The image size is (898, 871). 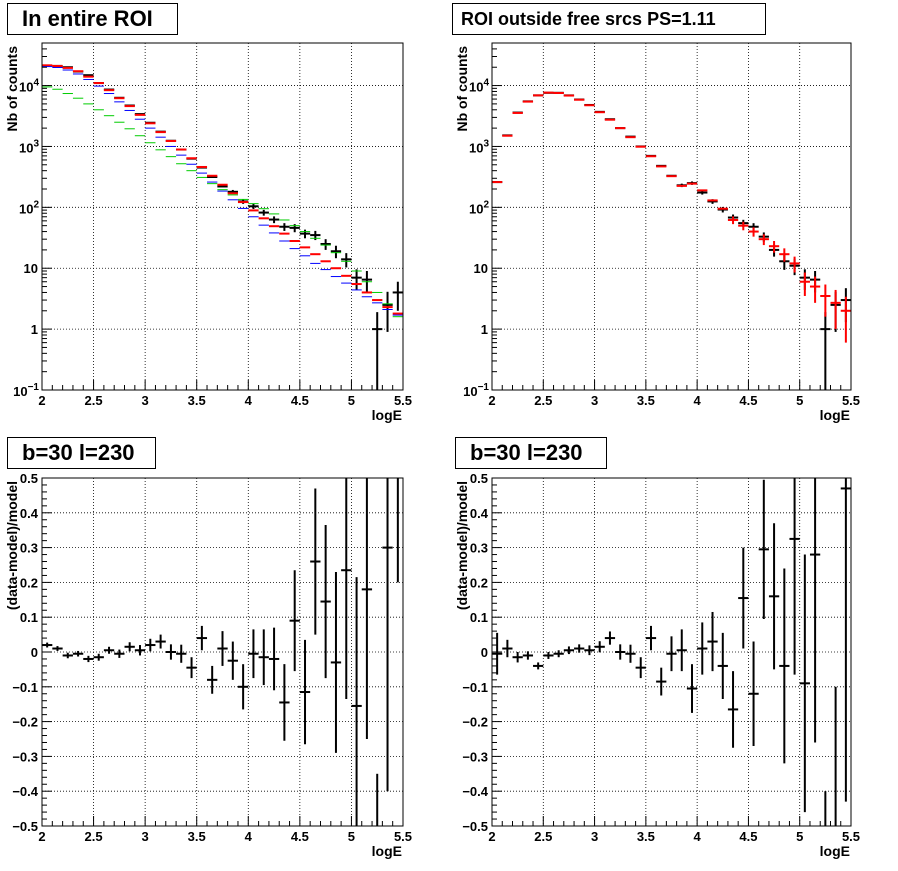 I want to click on title-bottom-left: b=30 l=230, so click(x=81, y=453).